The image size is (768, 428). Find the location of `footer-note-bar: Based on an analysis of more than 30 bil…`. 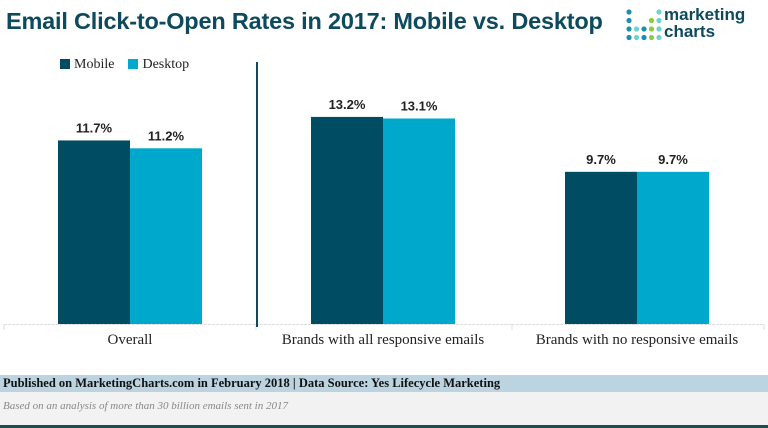

footer-note-bar: Based on an analysis of more than 30 bil… is located at coordinates (384, 410).